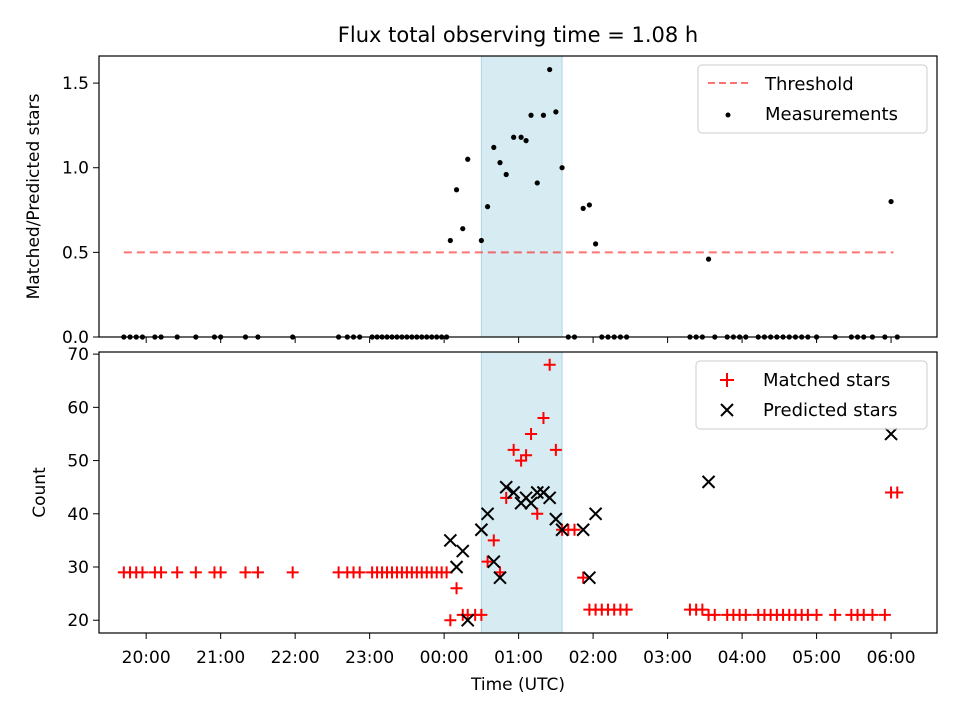 The height and width of the screenshot is (720, 960). What do you see at coordinates (742, 658) in the screenshot?
I see `x-tick-label: 04:00` at bounding box center [742, 658].